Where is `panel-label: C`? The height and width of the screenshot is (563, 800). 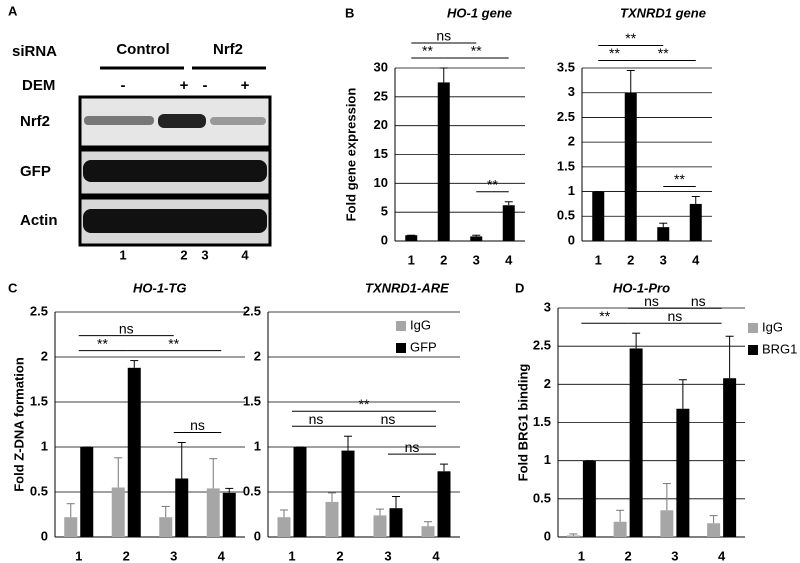
panel-label: C is located at coordinates (13, 287).